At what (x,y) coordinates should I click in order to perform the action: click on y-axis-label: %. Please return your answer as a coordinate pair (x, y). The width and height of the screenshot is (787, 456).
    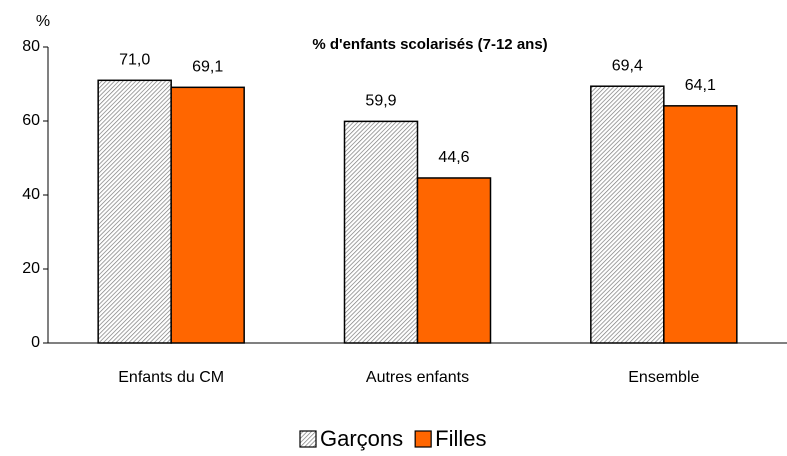
    Looking at the image, I should click on (43, 21).